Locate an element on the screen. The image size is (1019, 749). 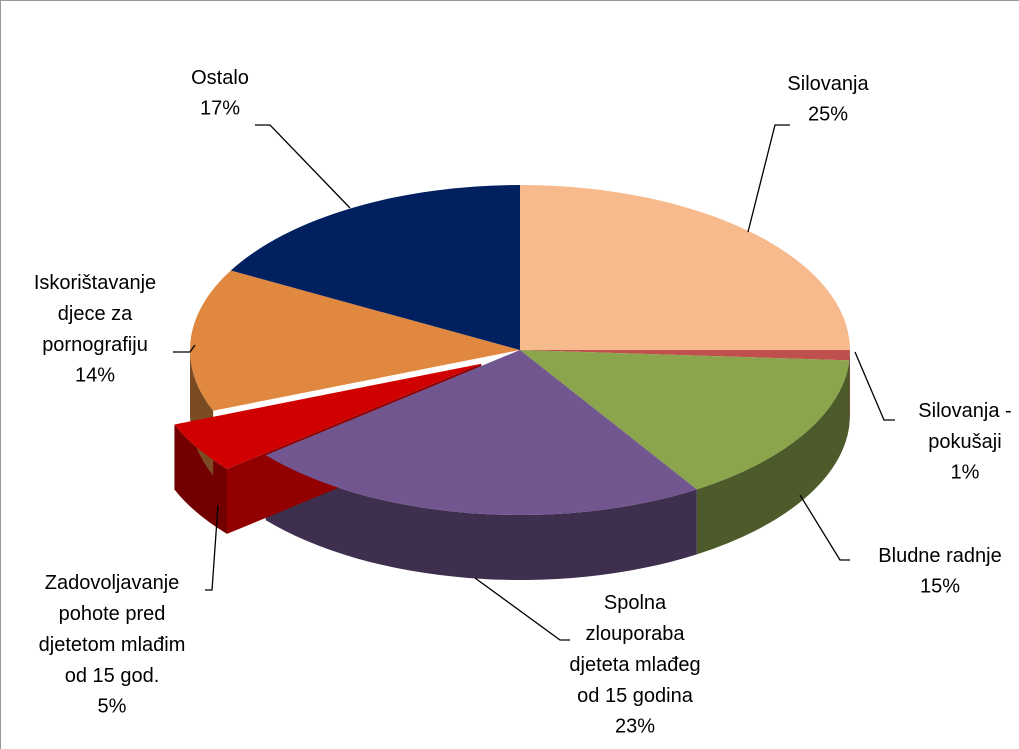
label-line: Zadovoljavanje is located at coordinates (112, 583).